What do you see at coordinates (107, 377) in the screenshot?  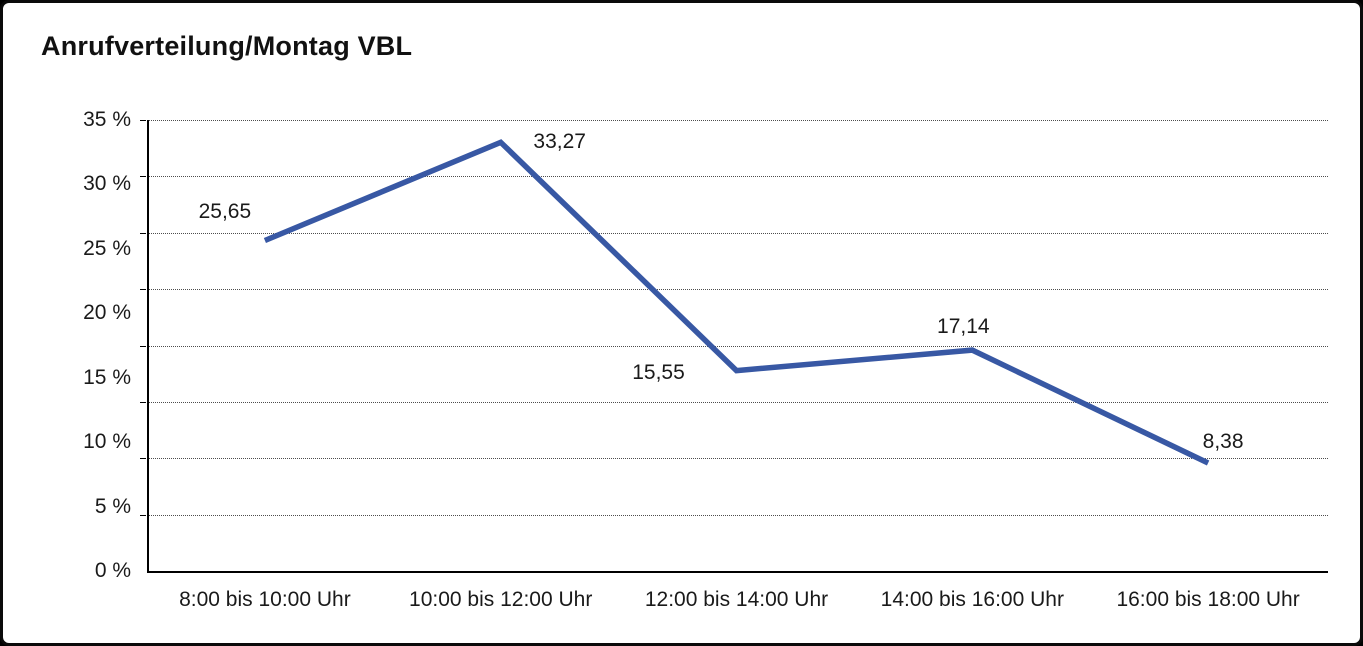 I see `y-axis-label: 15 %` at bounding box center [107, 377].